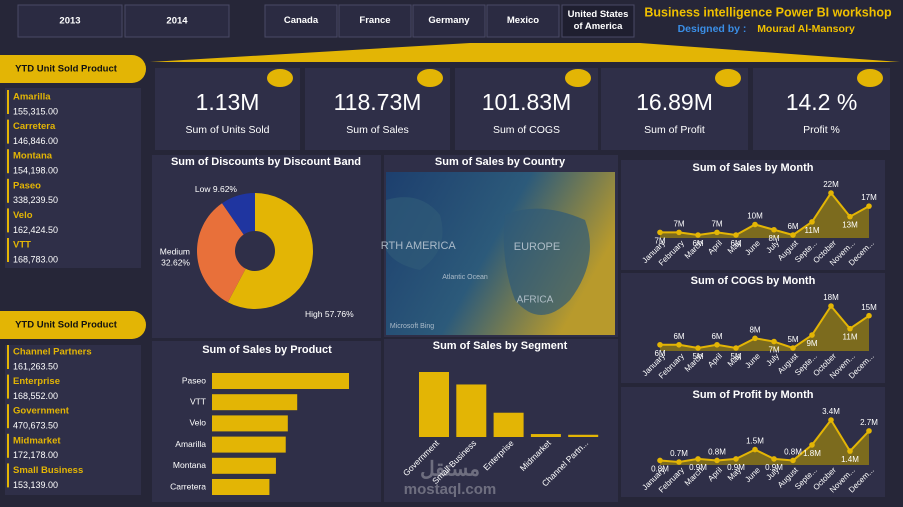 This screenshot has width=903, height=507. What do you see at coordinates (175, 262) in the screenshot?
I see `pie-value-label: 32.62%` at bounding box center [175, 262].